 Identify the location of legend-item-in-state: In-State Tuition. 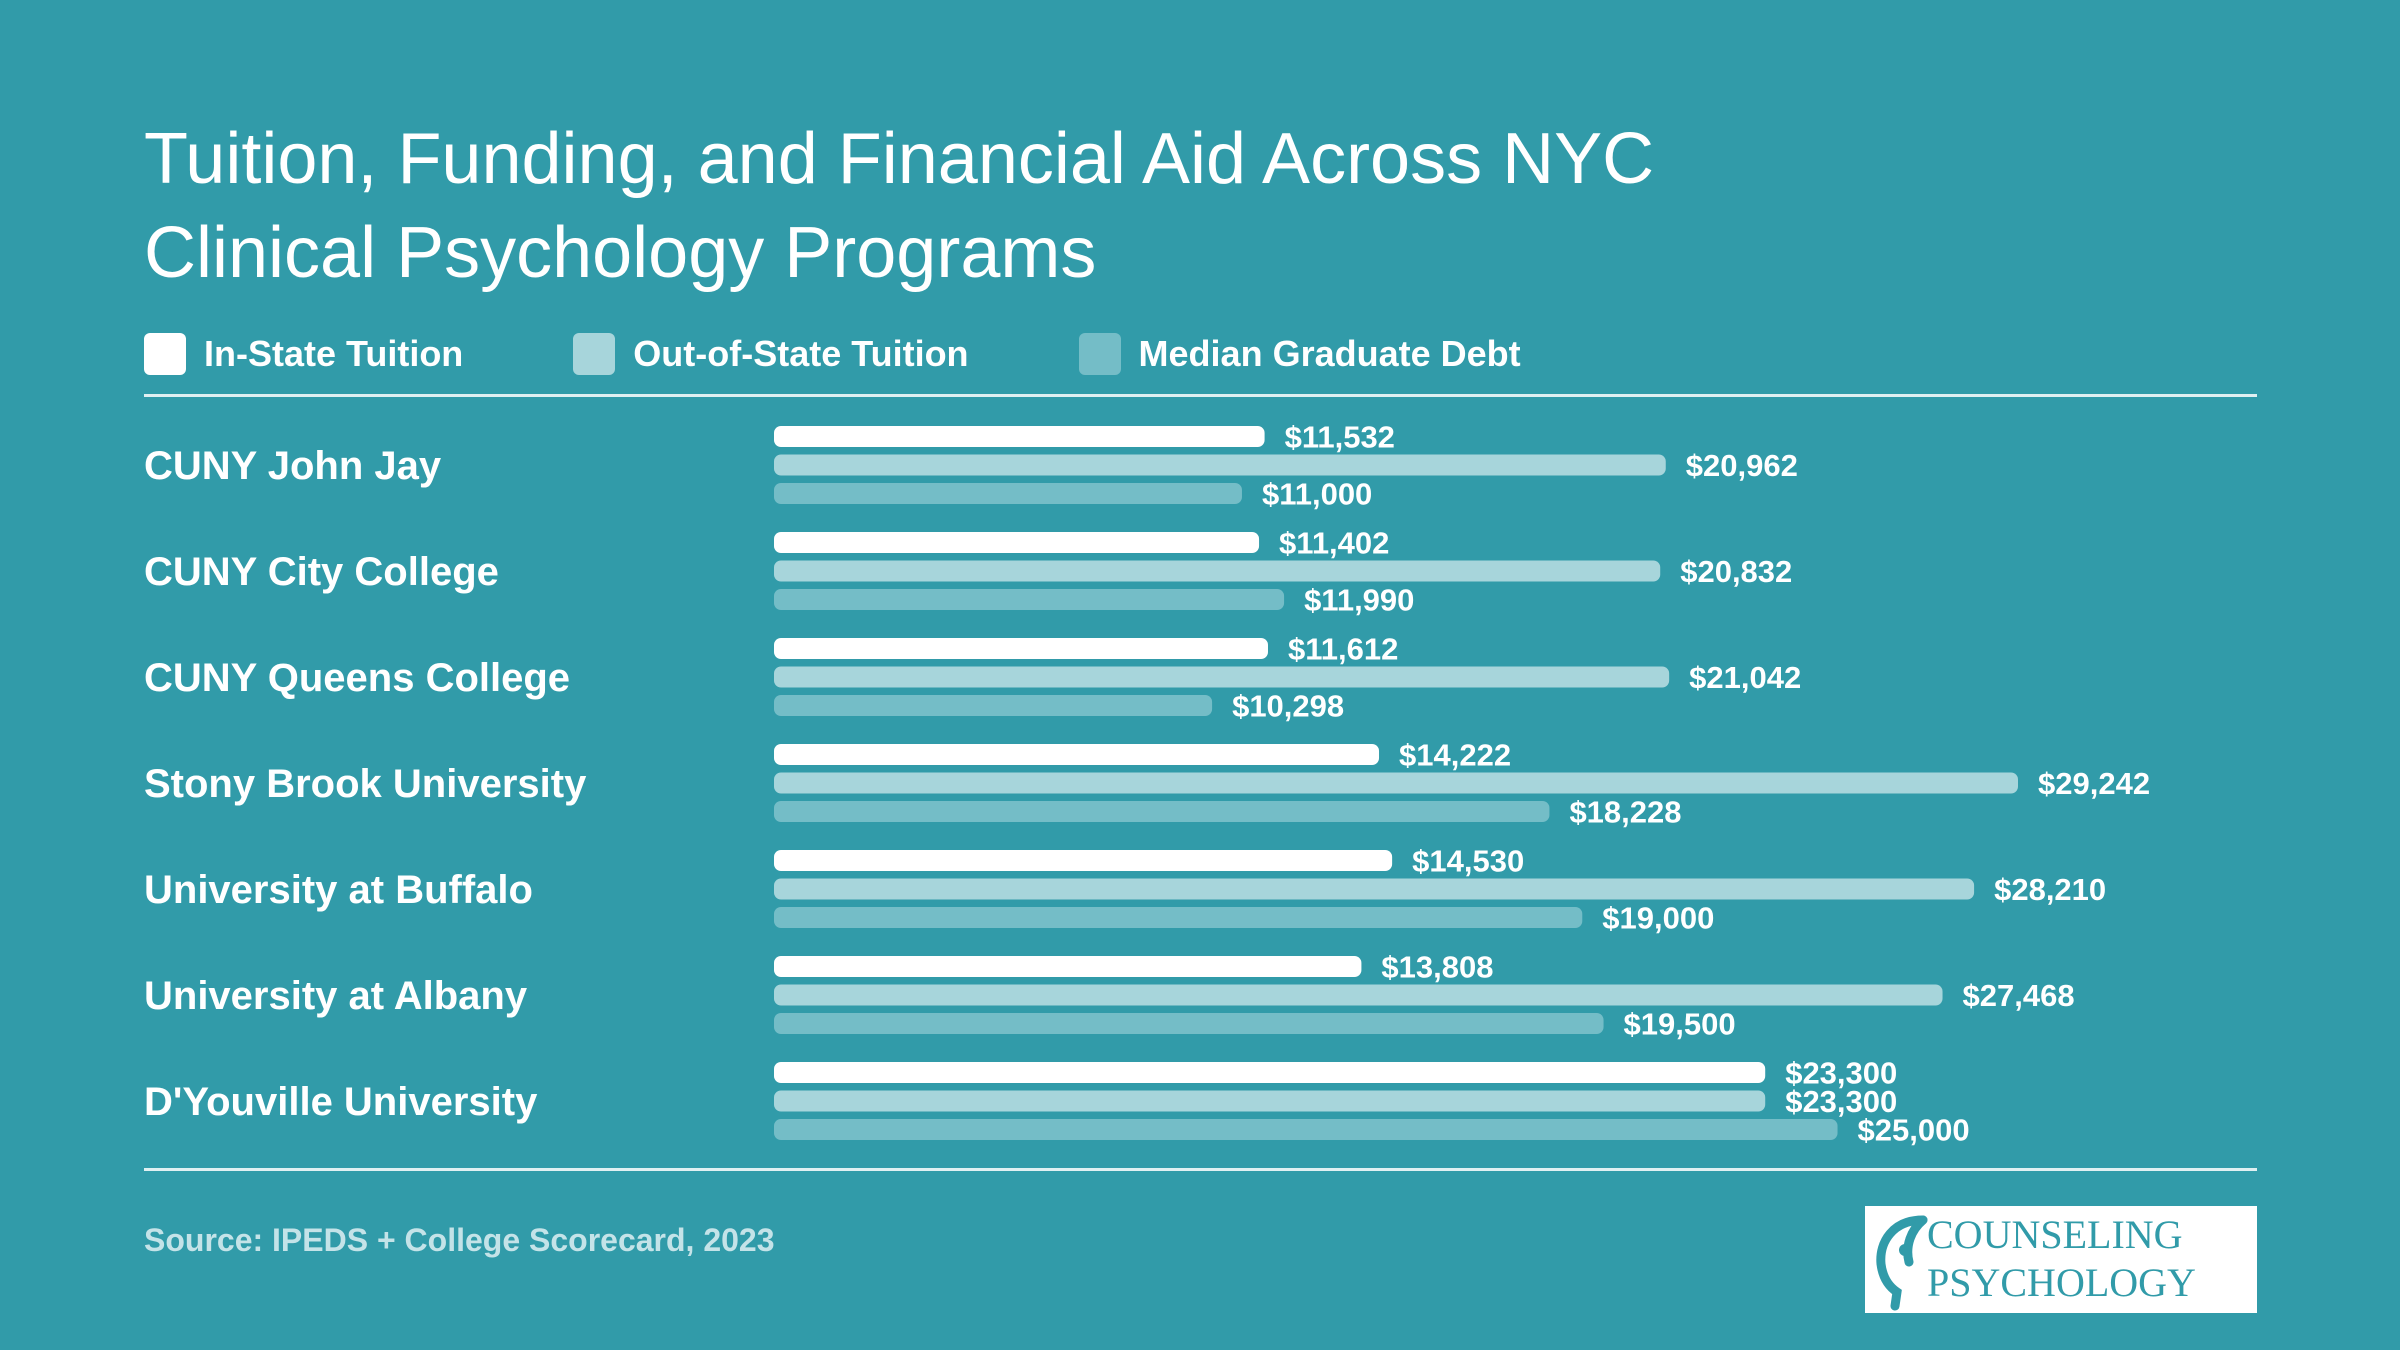
(303, 354).